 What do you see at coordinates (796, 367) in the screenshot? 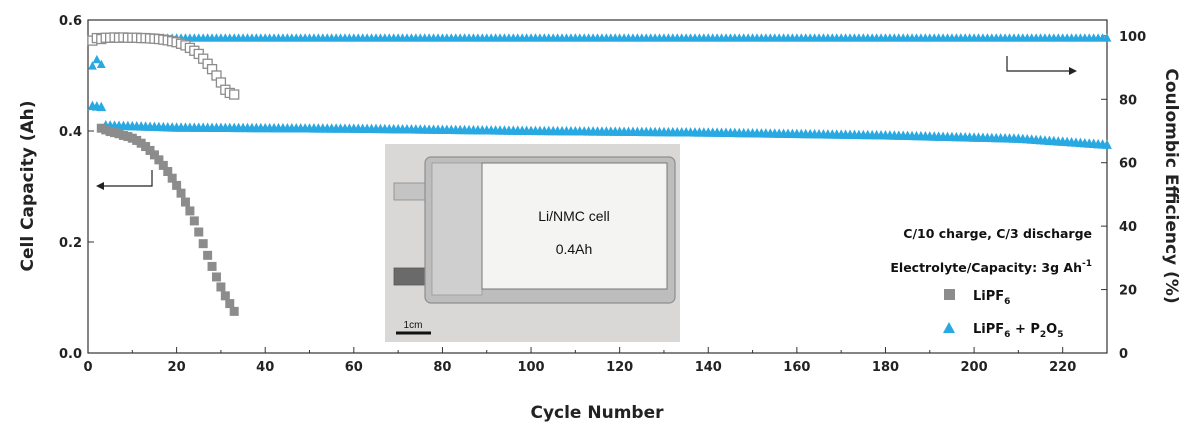
I see `x-tick-label: 160` at bounding box center [796, 367].